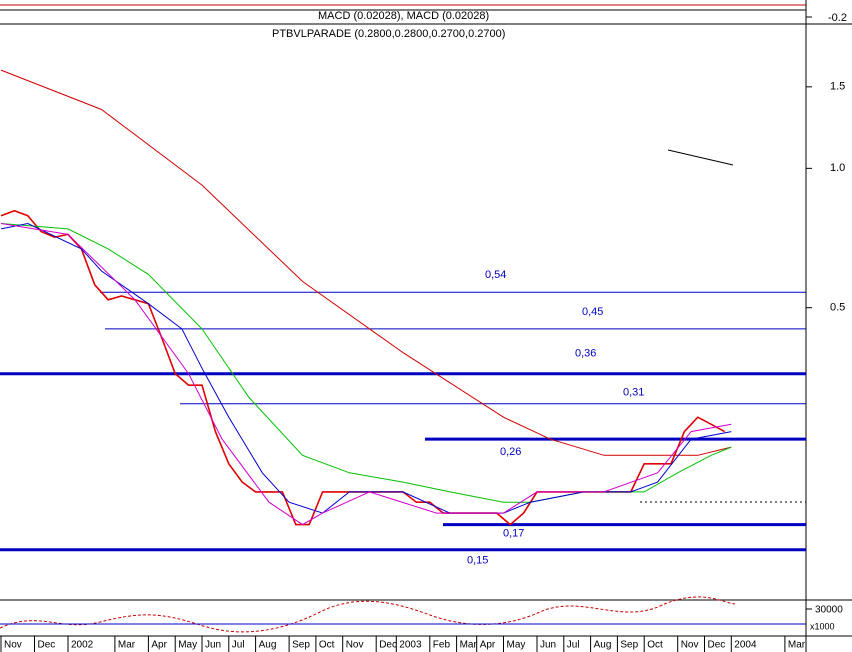  I want to click on oscillator, so click(368, 614).